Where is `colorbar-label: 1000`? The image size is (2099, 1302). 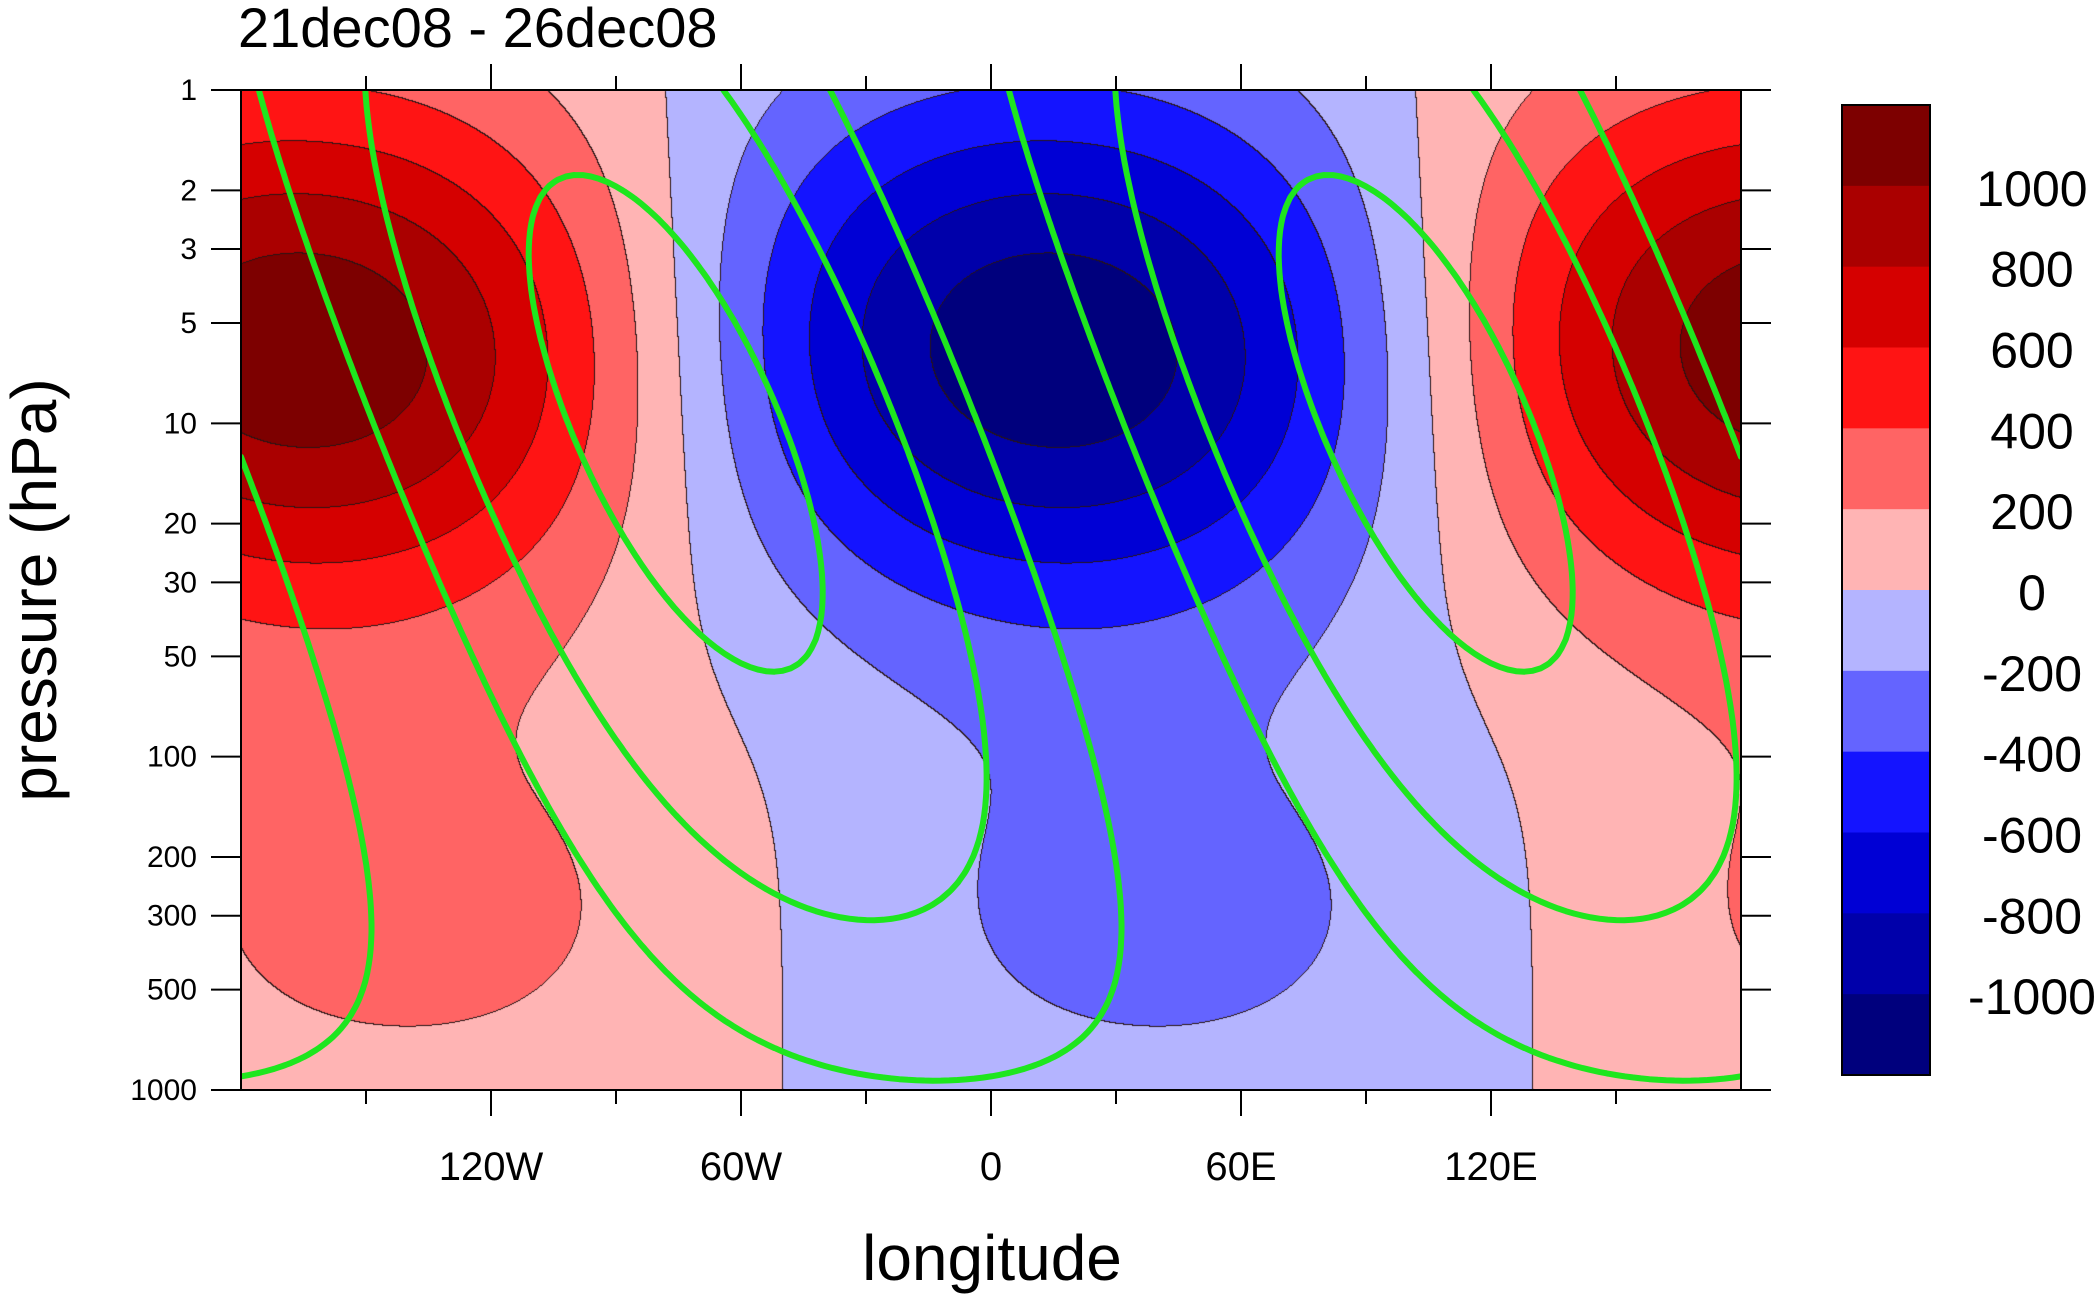
colorbar-label: 1000 is located at coordinates (2031, 189).